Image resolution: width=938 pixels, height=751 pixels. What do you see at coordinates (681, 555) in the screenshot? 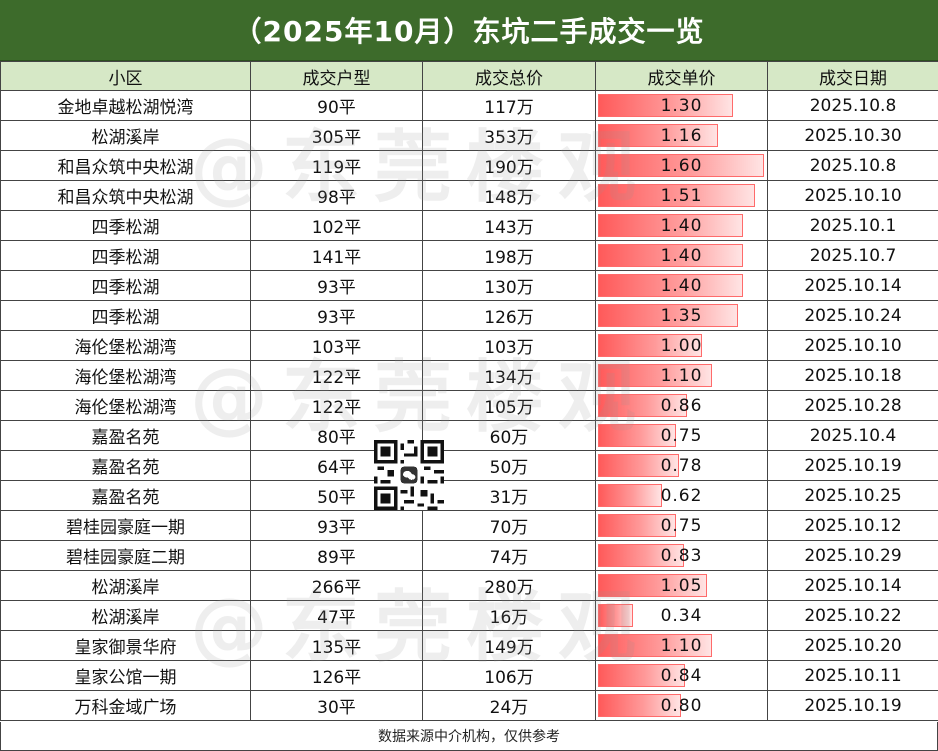
I see `unit-price-value: 0.83` at bounding box center [681, 555].